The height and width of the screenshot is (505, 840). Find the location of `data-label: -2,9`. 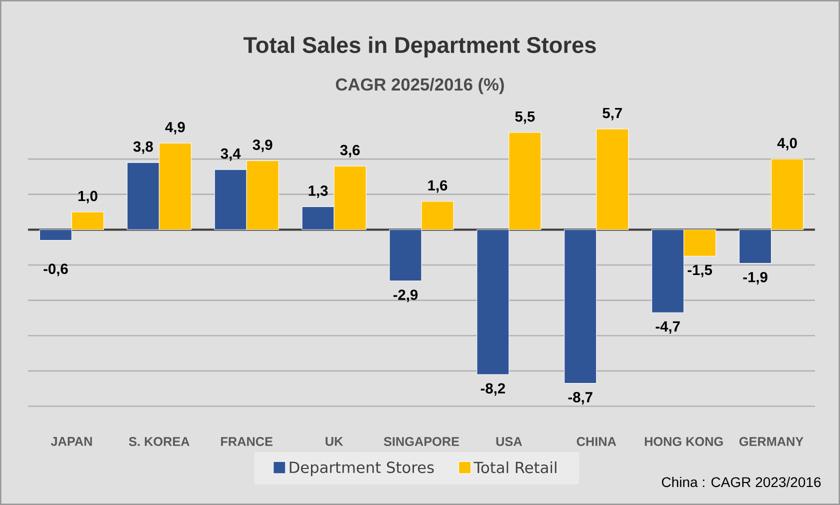

data-label: -2,9 is located at coordinates (405, 296).